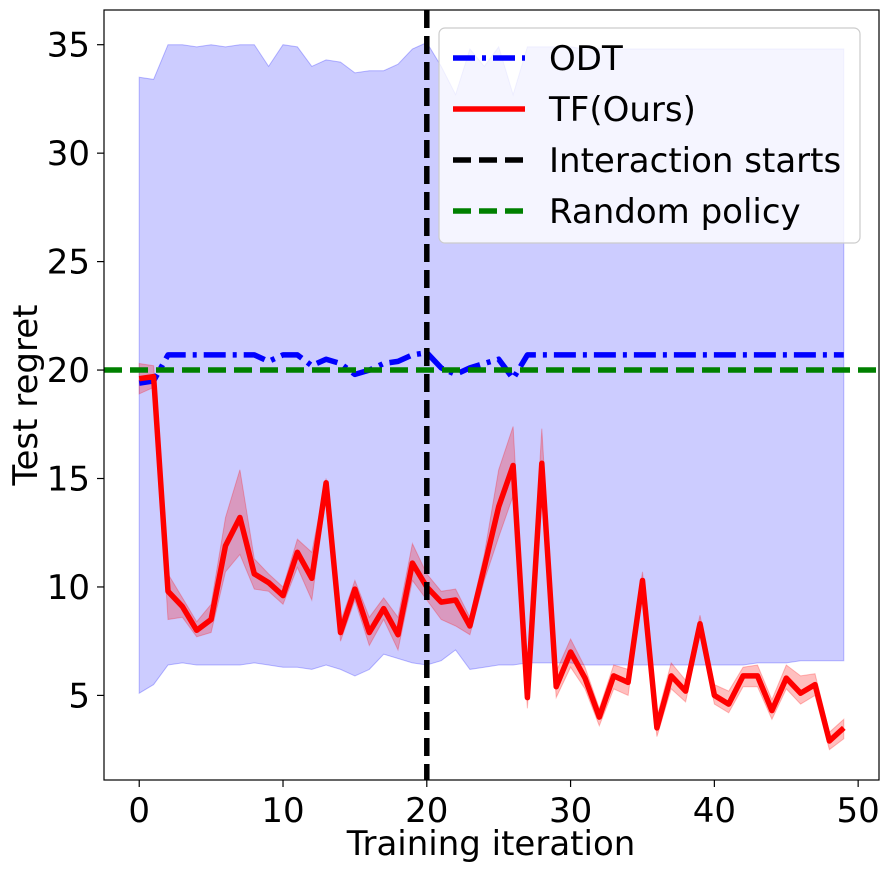  Describe the element at coordinates (26, 396) in the screenshot. I see `y-axis-label: Test regret` at that location.